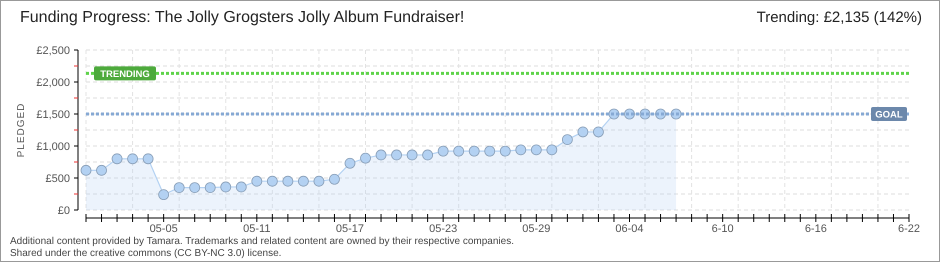  I want to click on text: Shared under the creative commons (CC BY-NC 3.0) license., so click(146, 253).